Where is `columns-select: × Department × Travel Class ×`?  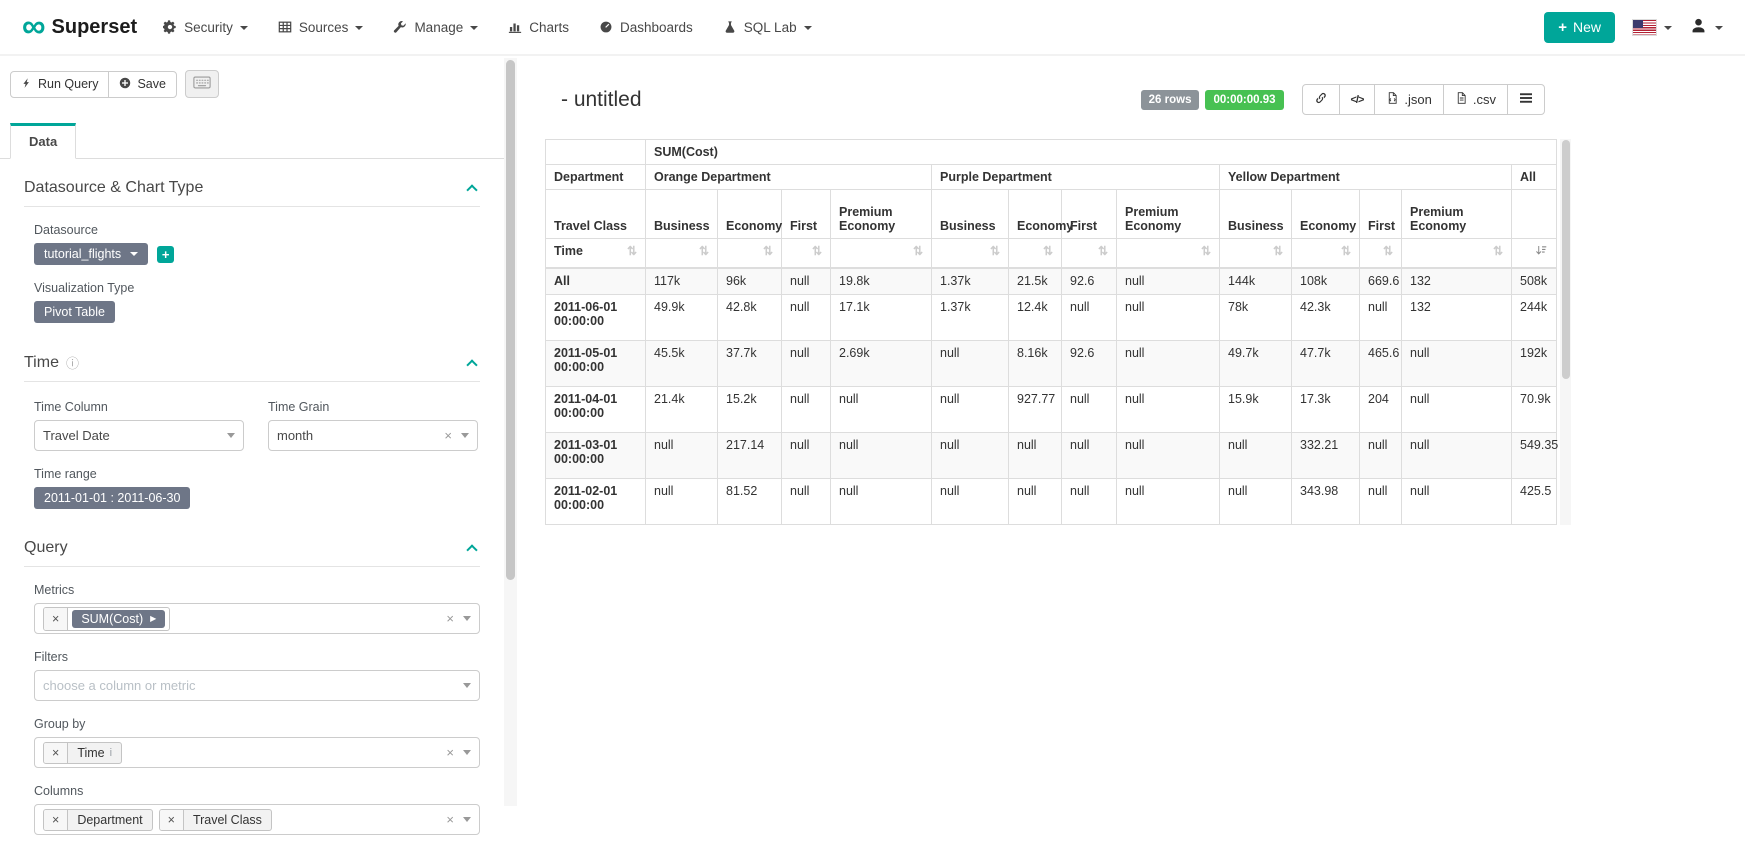
columns-select: × Department × Travel Class × is located at coordinates (257, 819).